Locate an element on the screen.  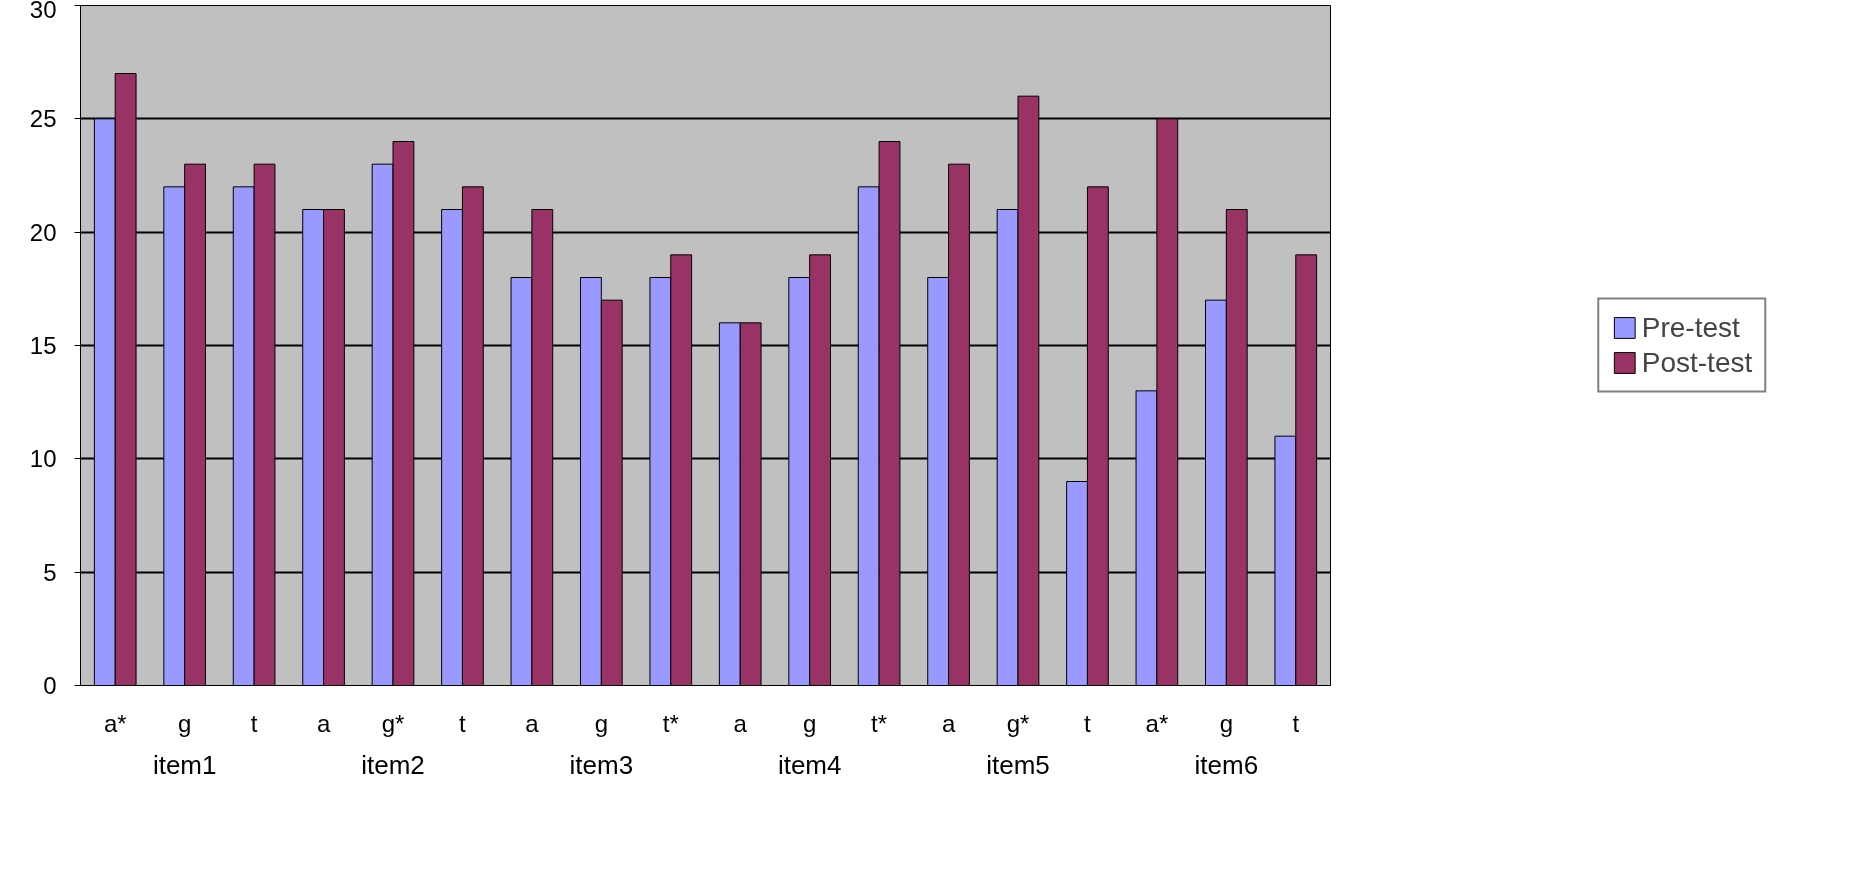
legend-label: Pre-test is located at coordinates (1690, 327).